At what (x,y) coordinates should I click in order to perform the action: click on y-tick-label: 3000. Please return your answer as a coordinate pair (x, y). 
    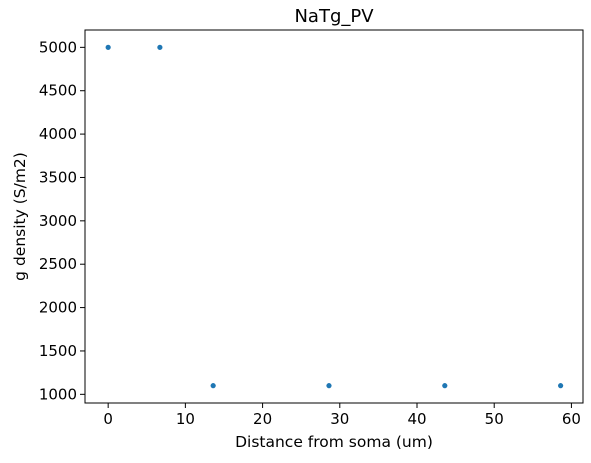
    Looking at the image, I should click on (58, 221).